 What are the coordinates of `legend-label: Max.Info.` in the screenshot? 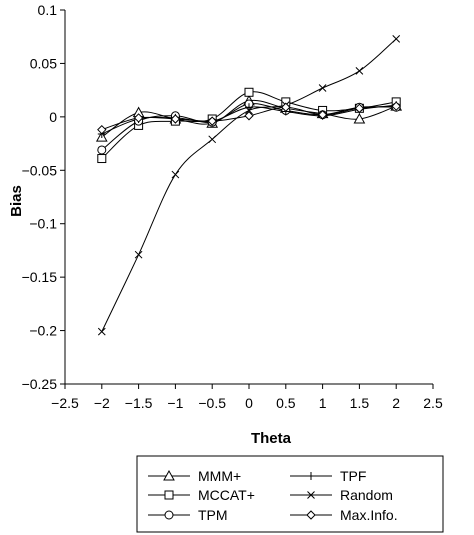 It's located at (369, 515).